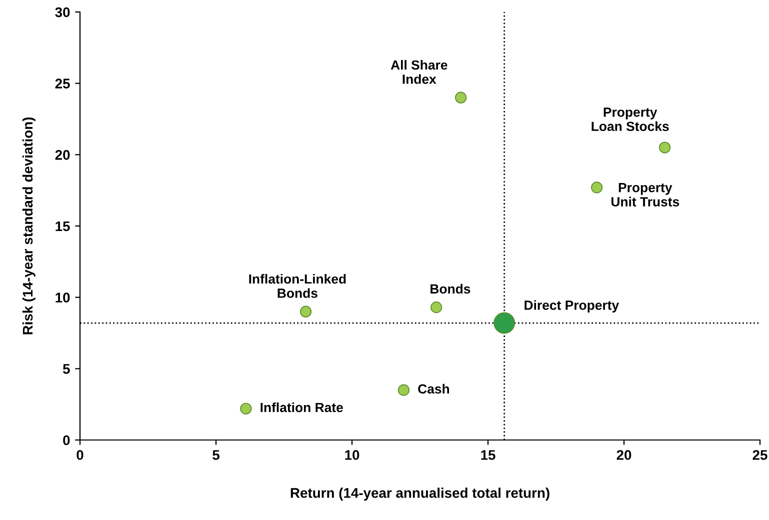 The image size is (769, 520). Describe the element at coordinates (630, 120) in the screenshot. I see `series-label: Property Loan Stocks` at that location.